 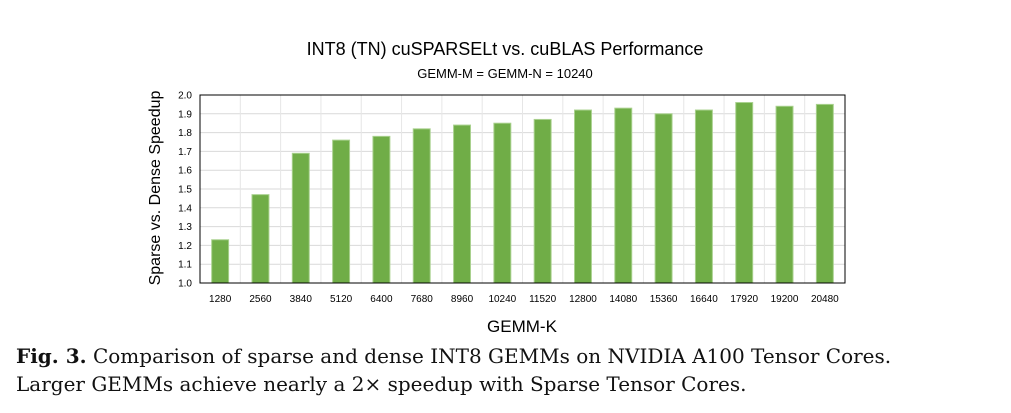 I want to click on x-axis-label: GEMM-K, so click(x=522, y=326).